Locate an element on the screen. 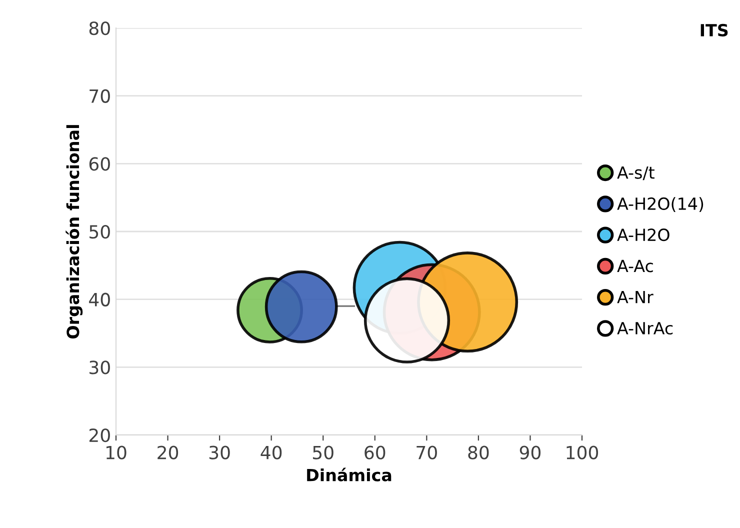 The height and width of the screenshot is (528, 740). legend-label: A-NrAc is located at coordinates (645, 328).